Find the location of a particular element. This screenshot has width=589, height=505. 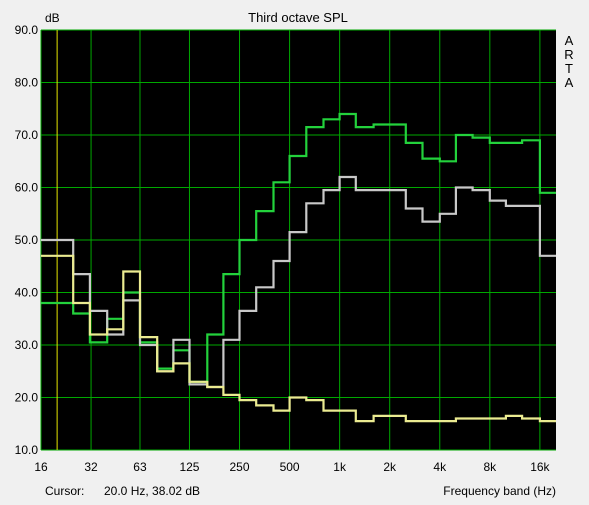

x-tick-label: 32 is located at coordinates (91, 467).